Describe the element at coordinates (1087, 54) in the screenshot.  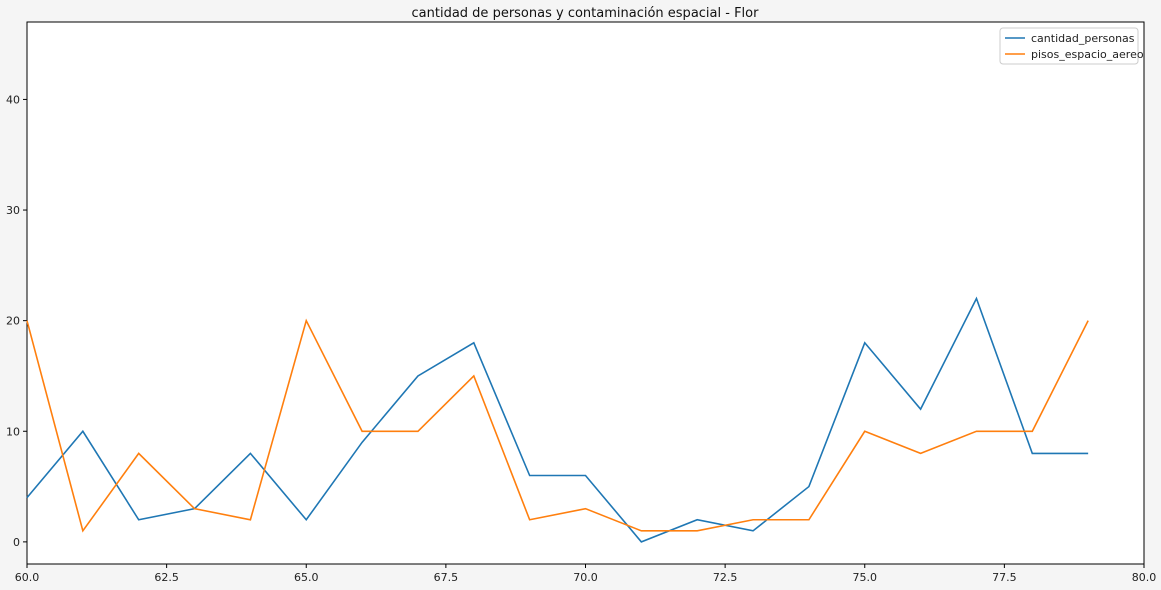
I see `legend-label-pisos-espacio-aereo: pisos_espacio_aereo` at that location.